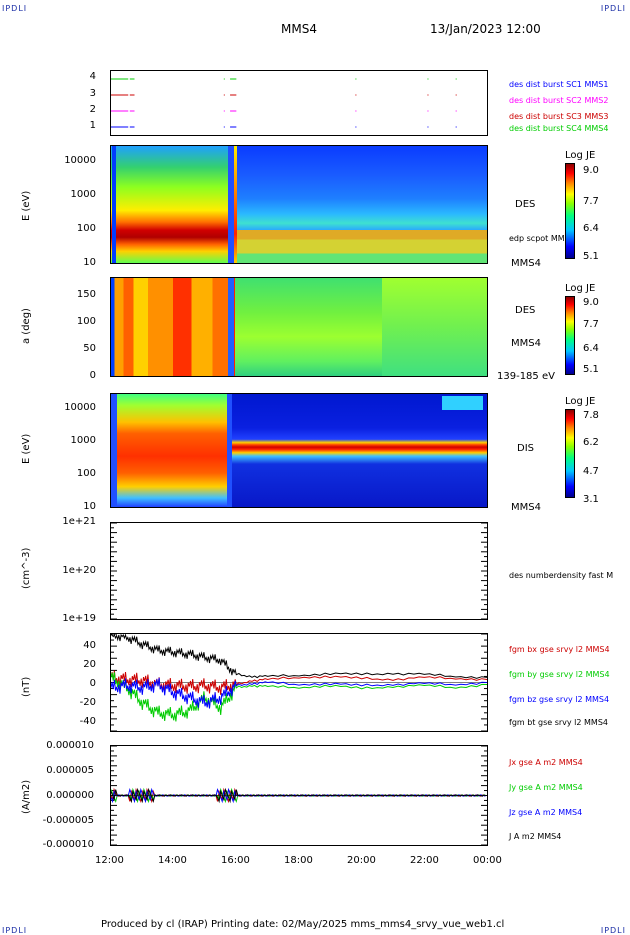  What do you see at coordinates (434, 327) in the screenshot?
I see `pitch-late-region` at bounding box center [434, 327].